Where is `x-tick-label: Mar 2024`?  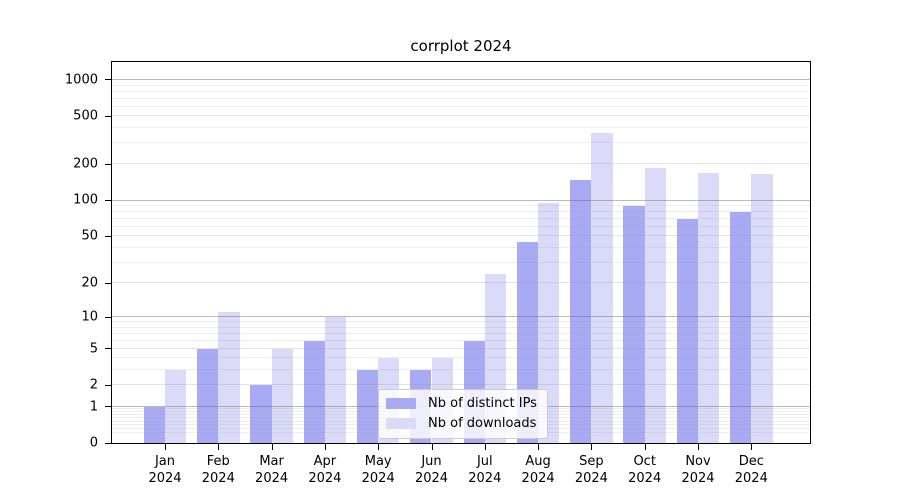
x-tick-label: Mar 2024 is located at coordinates (272, 470).